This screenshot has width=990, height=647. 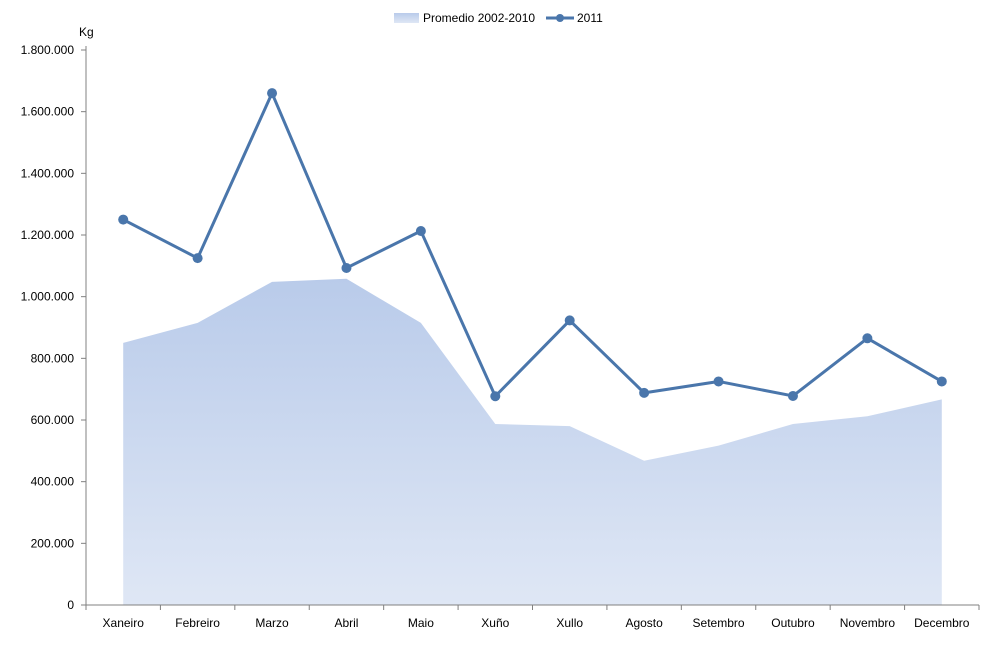 What do you see at coordinates (719, 623) in the screenshot?
I see `x-tick-label: Setembro` at bounding box center [719, 623].